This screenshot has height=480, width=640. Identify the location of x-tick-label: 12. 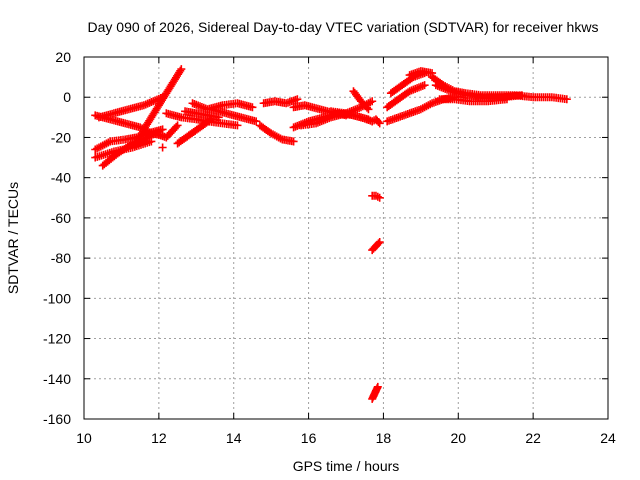
(159, 438).